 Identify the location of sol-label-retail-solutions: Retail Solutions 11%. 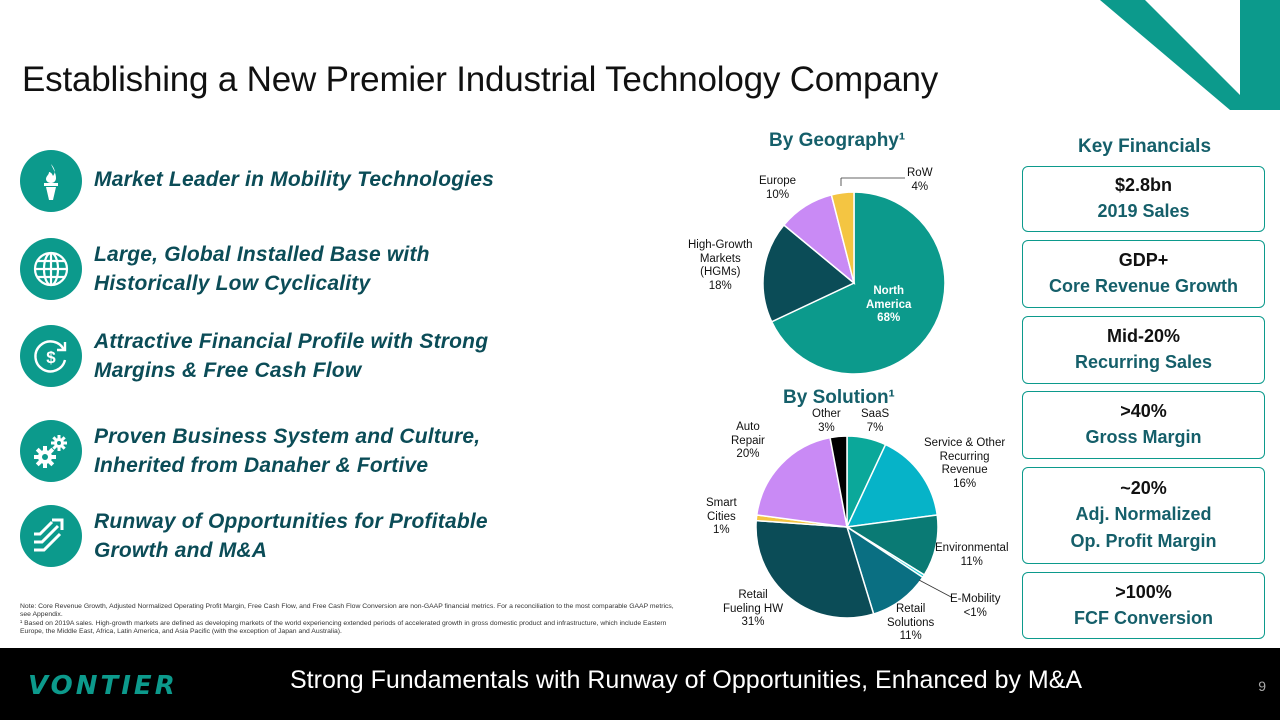
(910, 623).